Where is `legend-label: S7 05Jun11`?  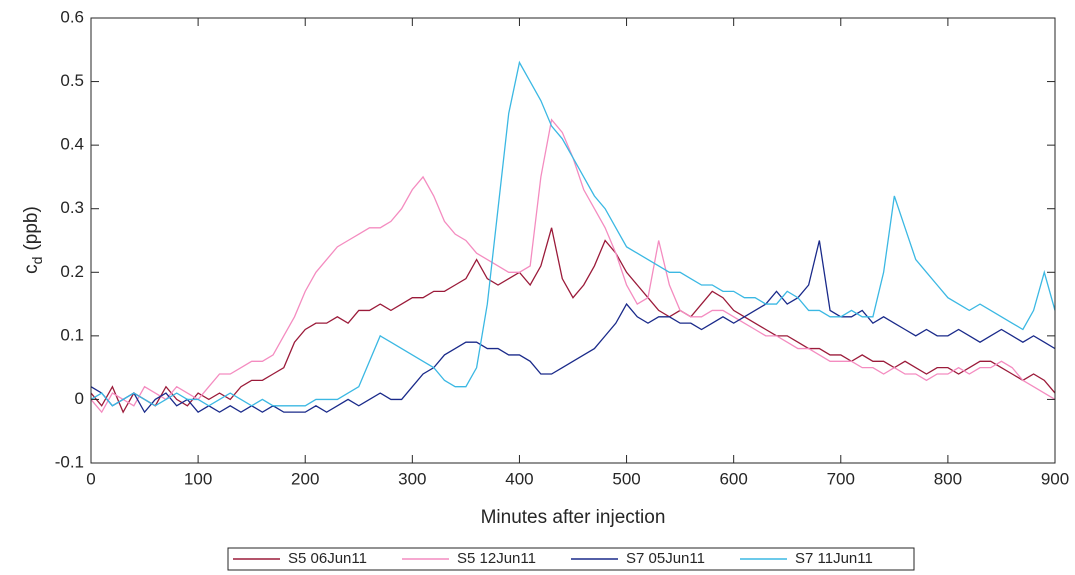 legend-label: S7 05Jun11 is located at coordinates (665, 558).